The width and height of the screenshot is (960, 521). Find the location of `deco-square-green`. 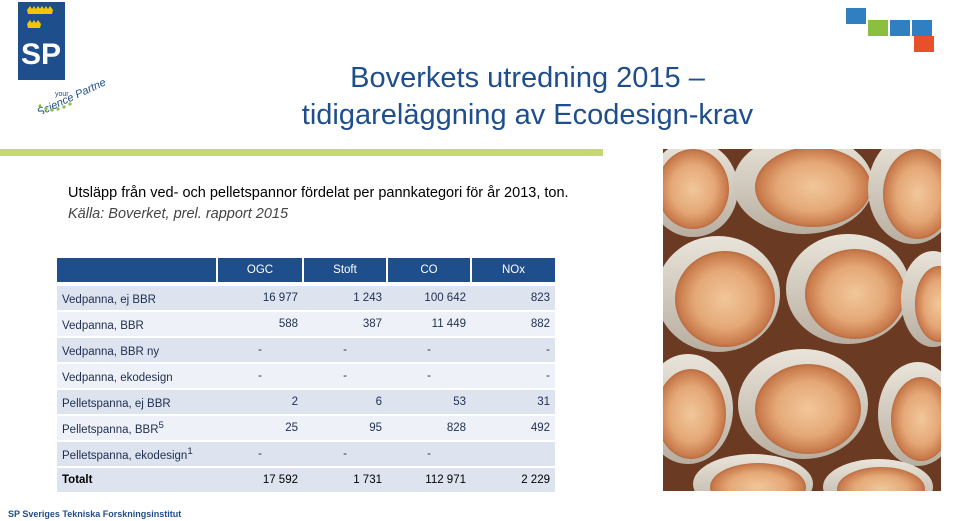

deco-square-green is located at coordinates (878, 28).